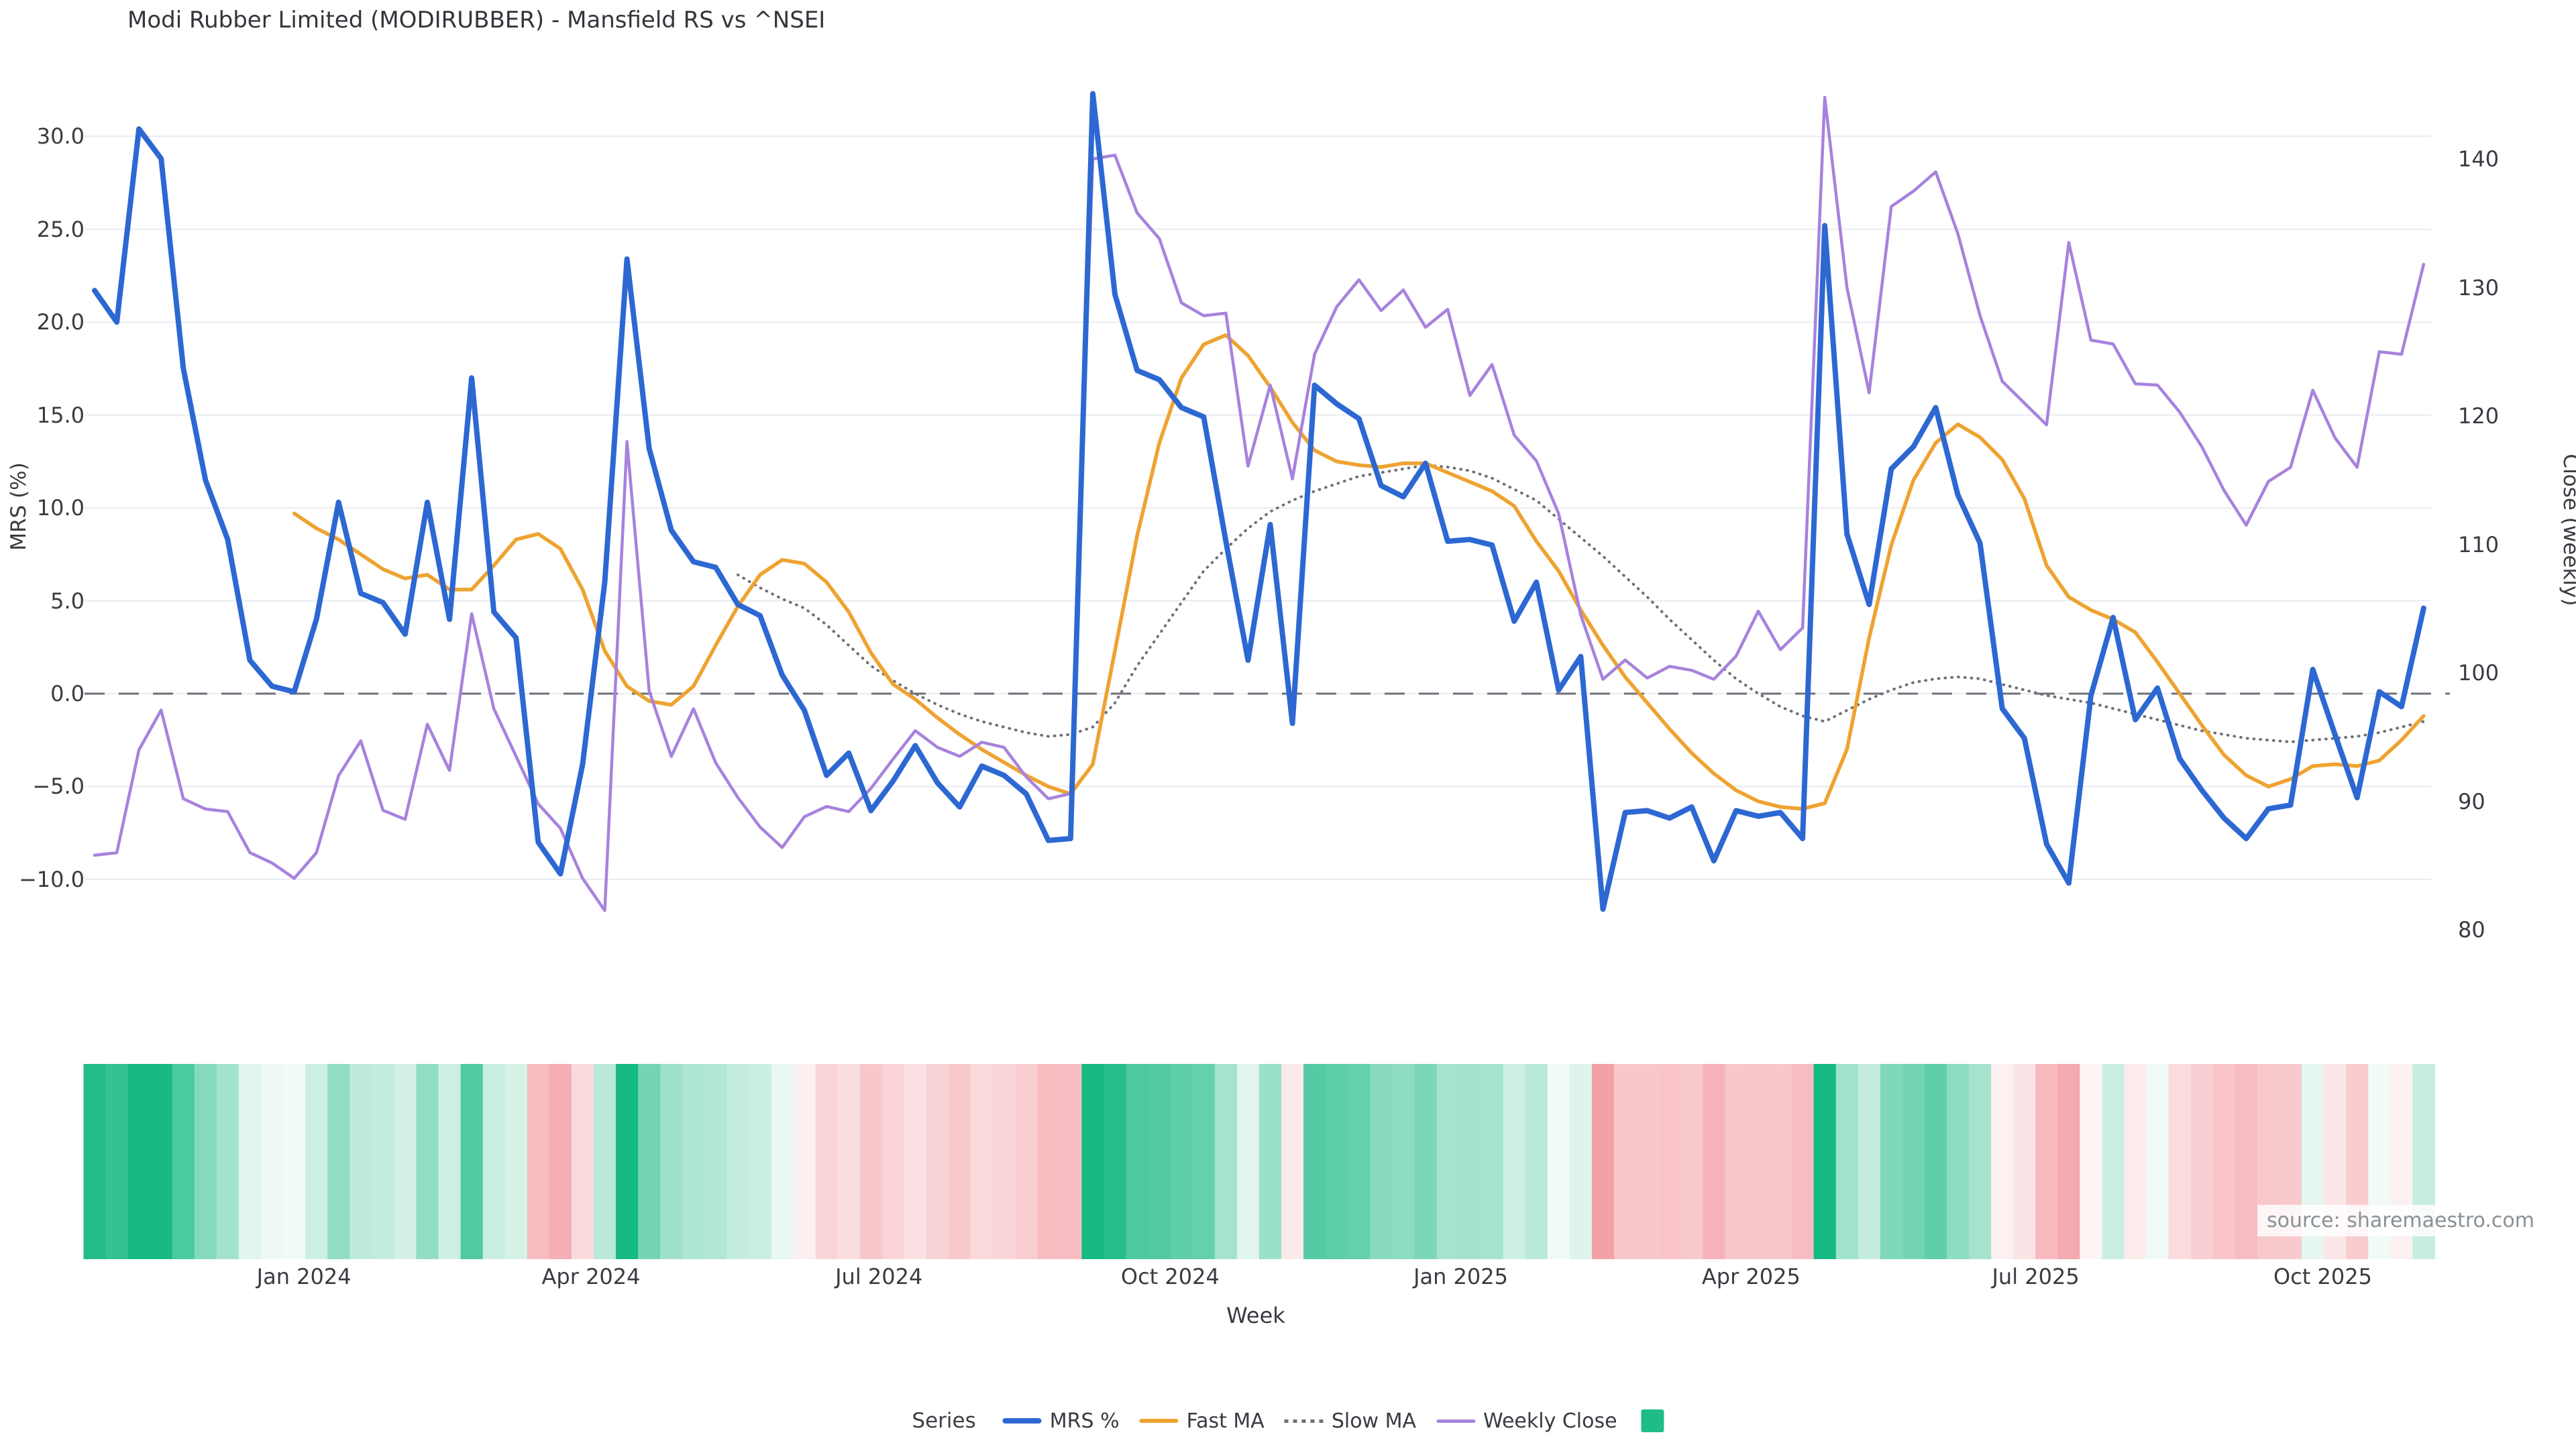 The width and height of the screenshot is (2576, 1449). What do you see at coordinates (2400, 1220) in the screenshot?
I see `source-watermark: source: sharemaestro.com` at bounding box center [2400, 1220].